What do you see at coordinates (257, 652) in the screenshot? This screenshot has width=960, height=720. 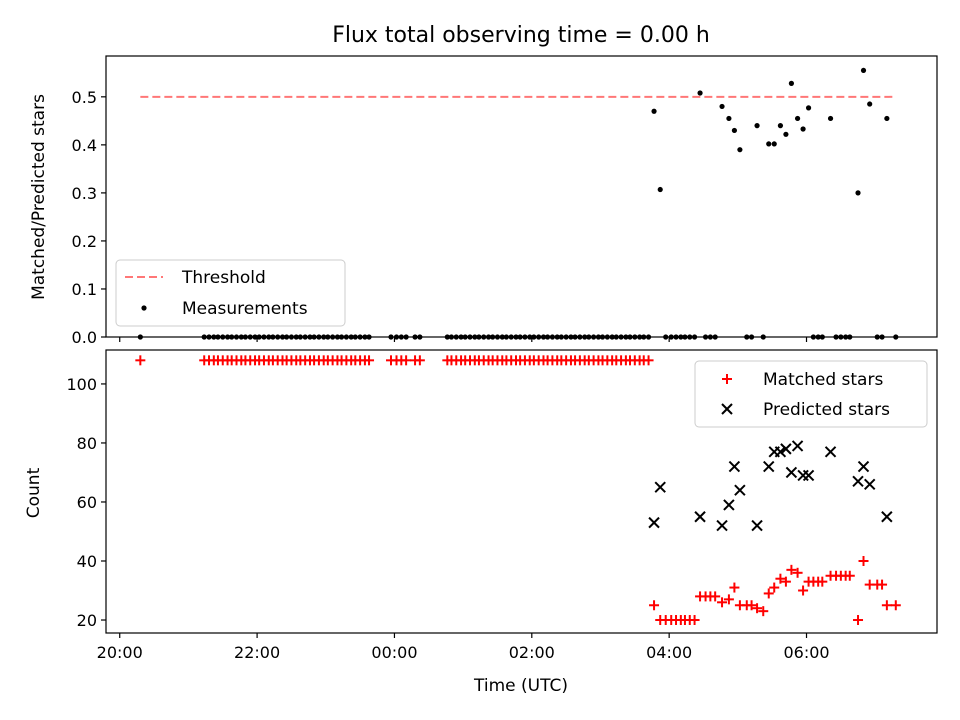 I see `x-tick-label: 22:00` at bounding box center [257, 652].